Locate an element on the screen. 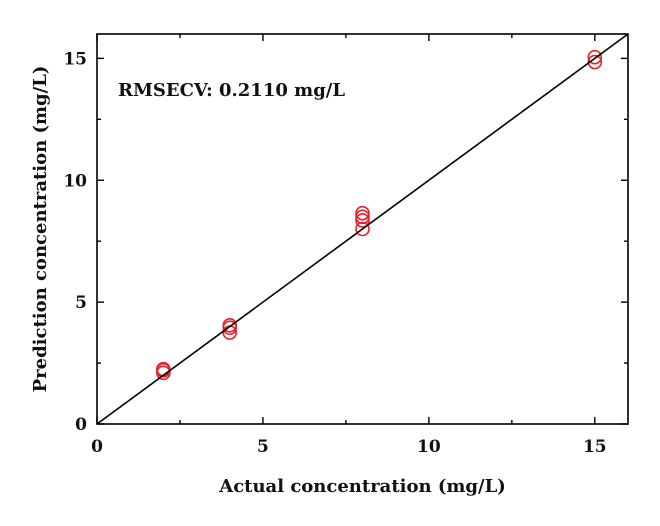  x-tick-label: 10 is located at coordinates (429, 447).